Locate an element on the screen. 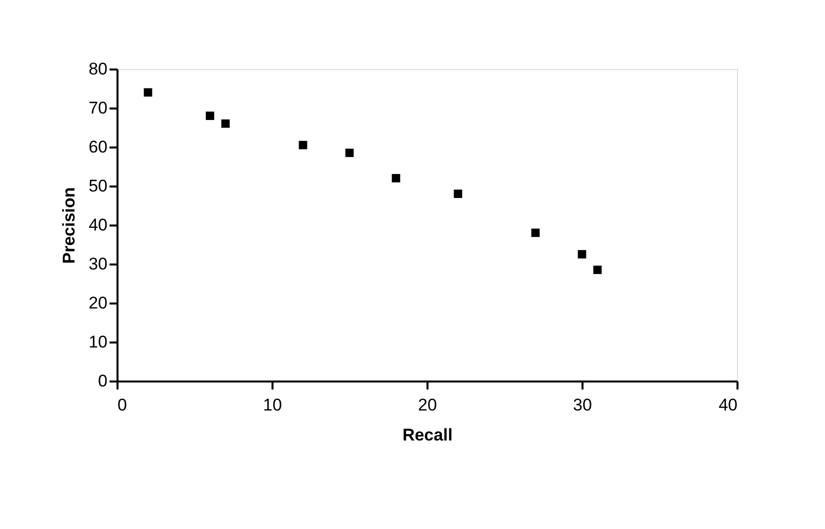 The width and height of the screenshot is (825, 529). y-tick-label: 10 is located at coordinates (98, 342).